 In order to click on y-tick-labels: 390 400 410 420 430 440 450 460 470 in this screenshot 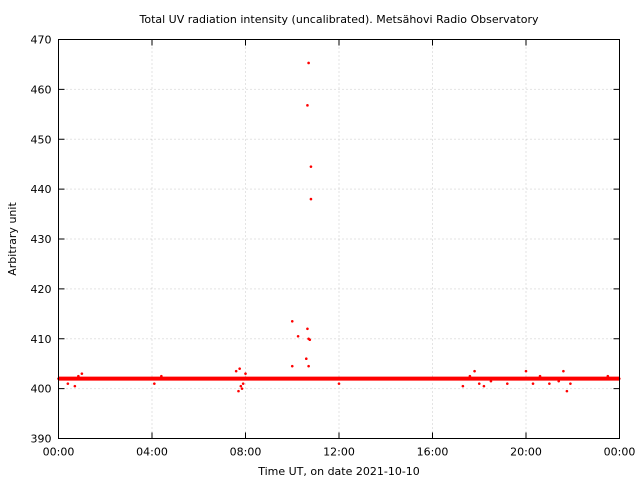, I will do `click(41, 240)`.